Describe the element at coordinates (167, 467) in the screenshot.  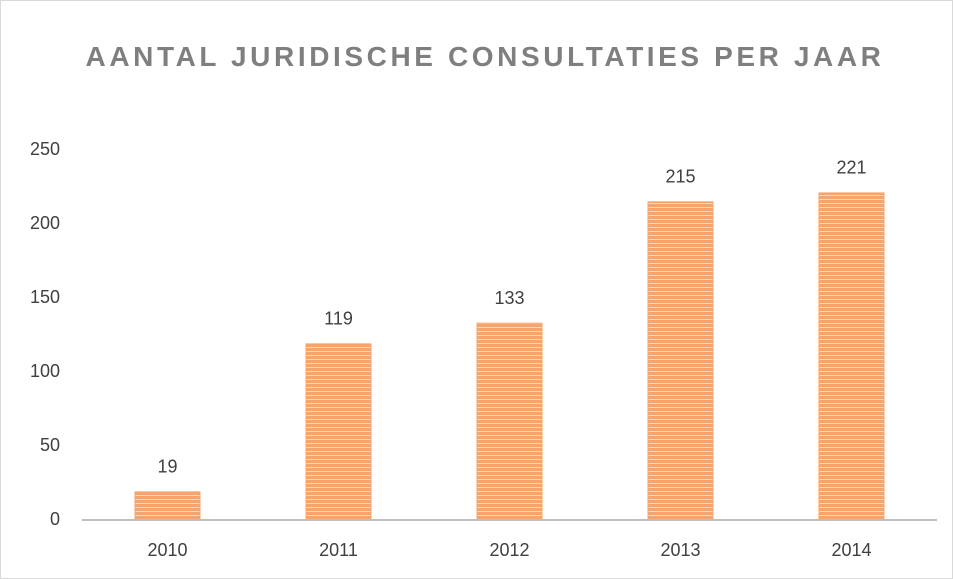
I see `data-label: 19` at that location.